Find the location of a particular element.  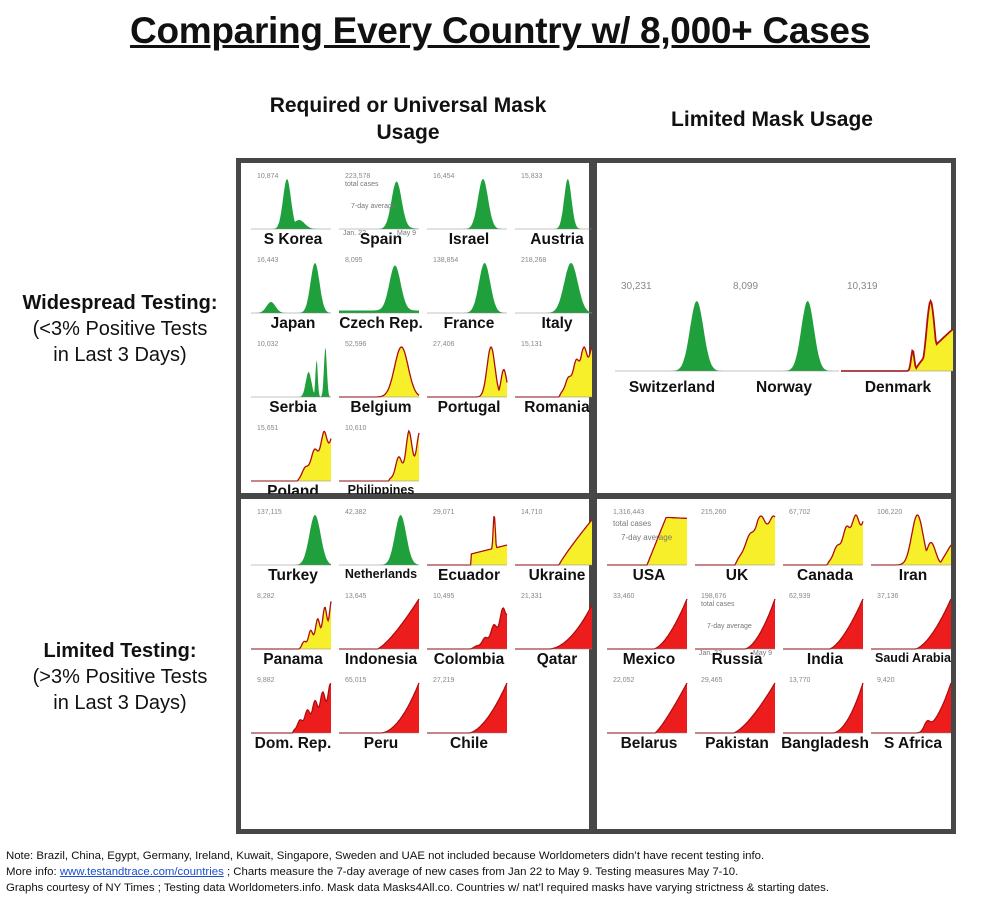

country-panel-denmark: 10,319 Denmark is located at coordinates (898, 339).